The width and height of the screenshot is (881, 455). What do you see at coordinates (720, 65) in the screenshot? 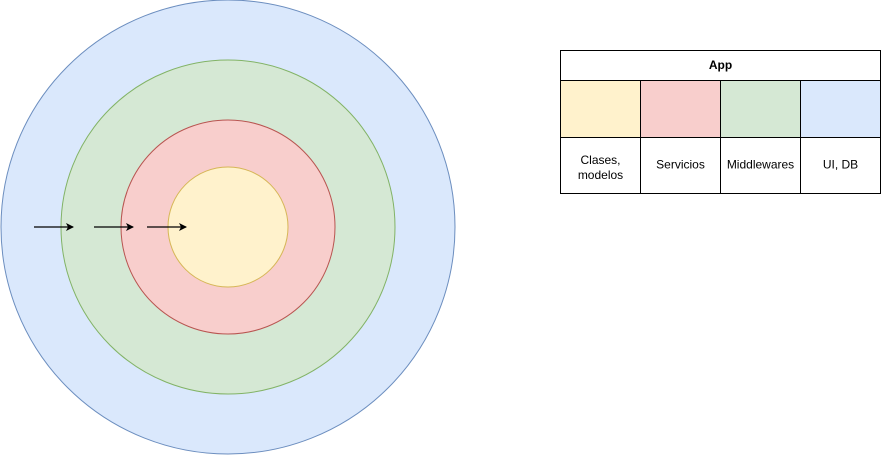
I see `legend-title: App` at bounding box center [720, 65].